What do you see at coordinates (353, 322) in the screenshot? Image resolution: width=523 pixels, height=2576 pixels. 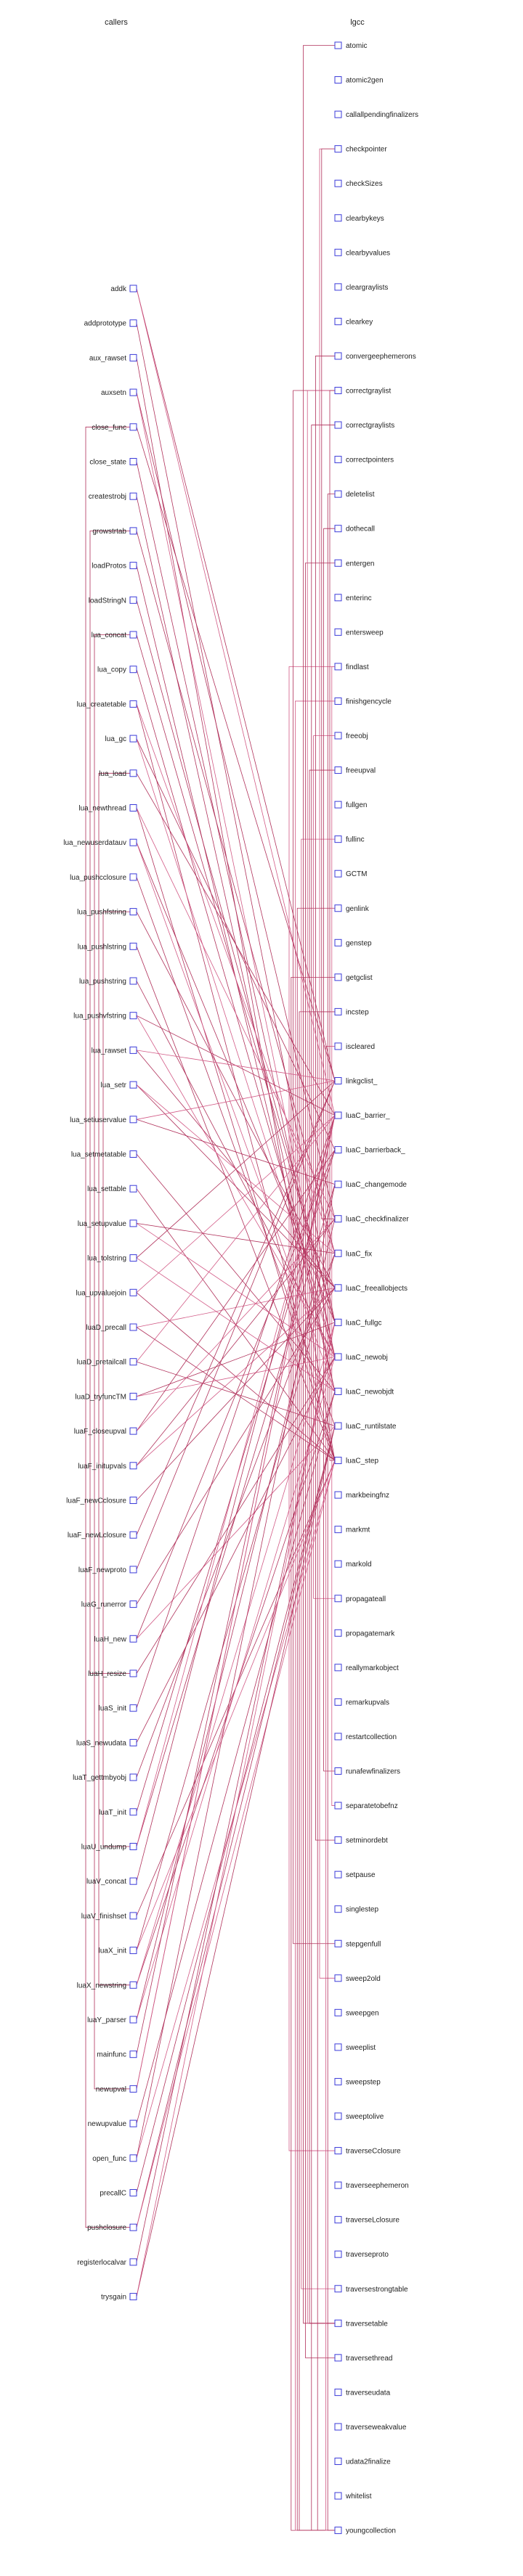 I see `lgc-function-node: clearkey` at bounding box center [353, 322].